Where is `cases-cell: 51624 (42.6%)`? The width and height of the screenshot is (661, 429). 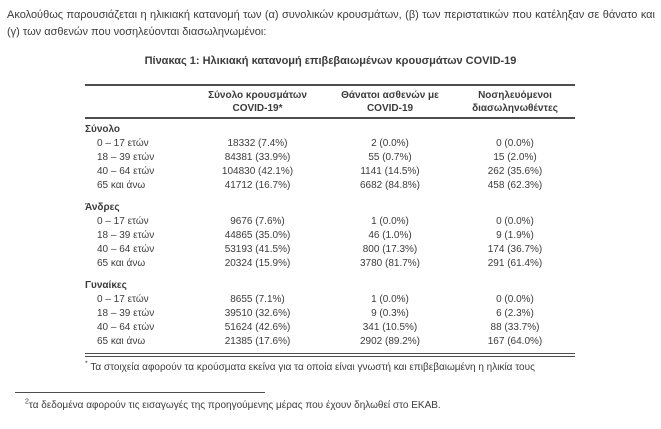 cases-cell: 51624 (42.6%) is located at coordinates (257, 327).